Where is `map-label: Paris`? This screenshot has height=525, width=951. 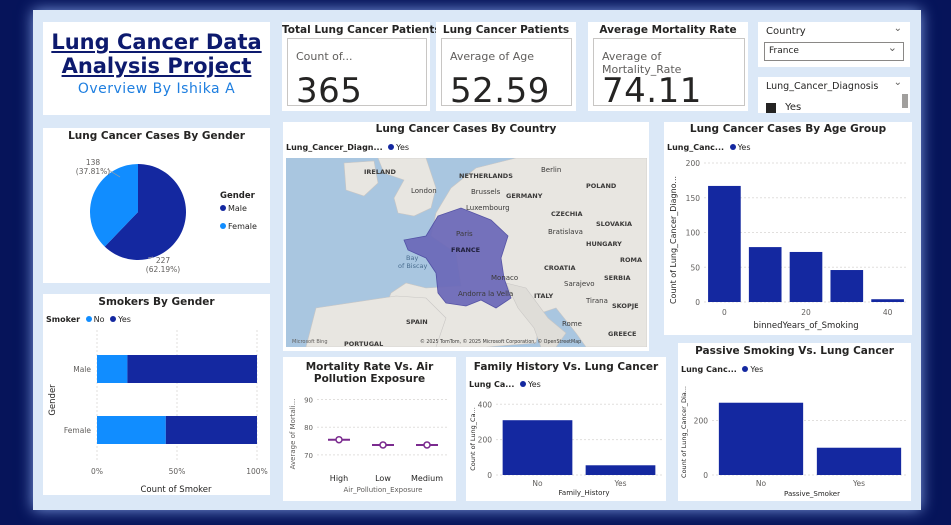 map-label: Paris is located at coordinates (464, 234).